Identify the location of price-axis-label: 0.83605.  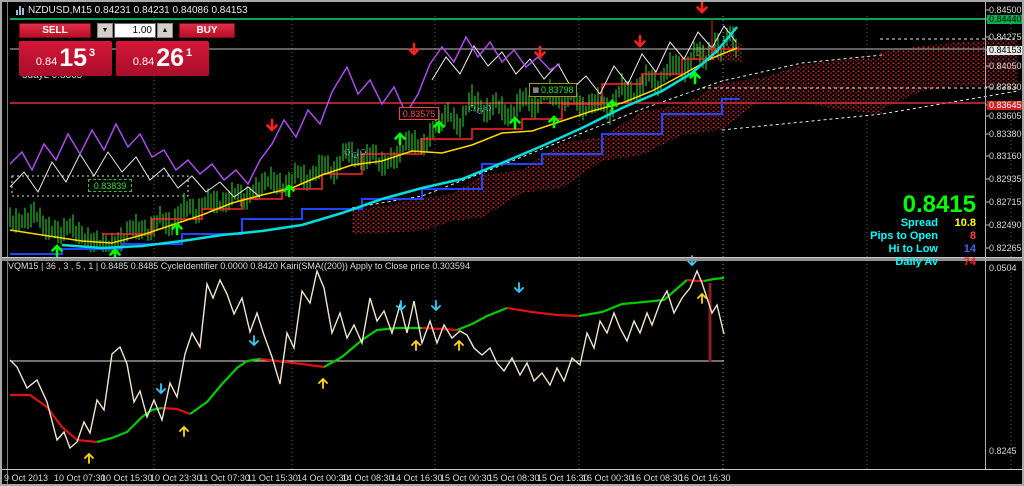
(1005, 116).